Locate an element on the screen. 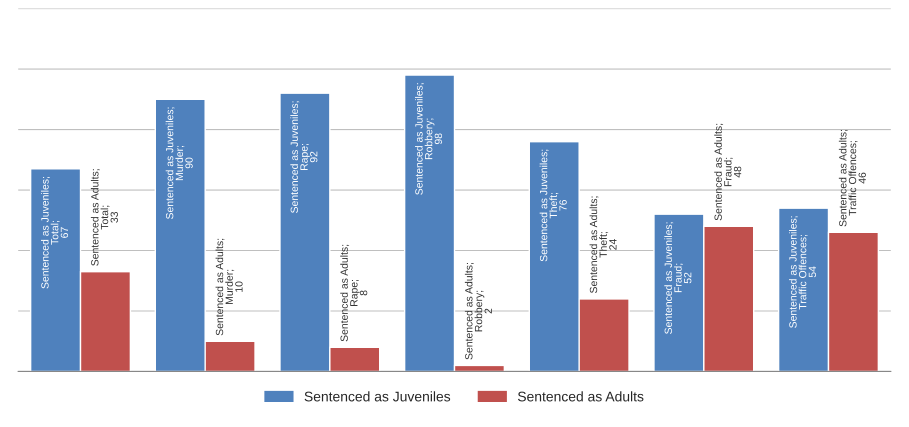 The height and width of the screenshot is (427, 909). legend-label: Sentenced as Juveniles is located at coordinates (377, 396).